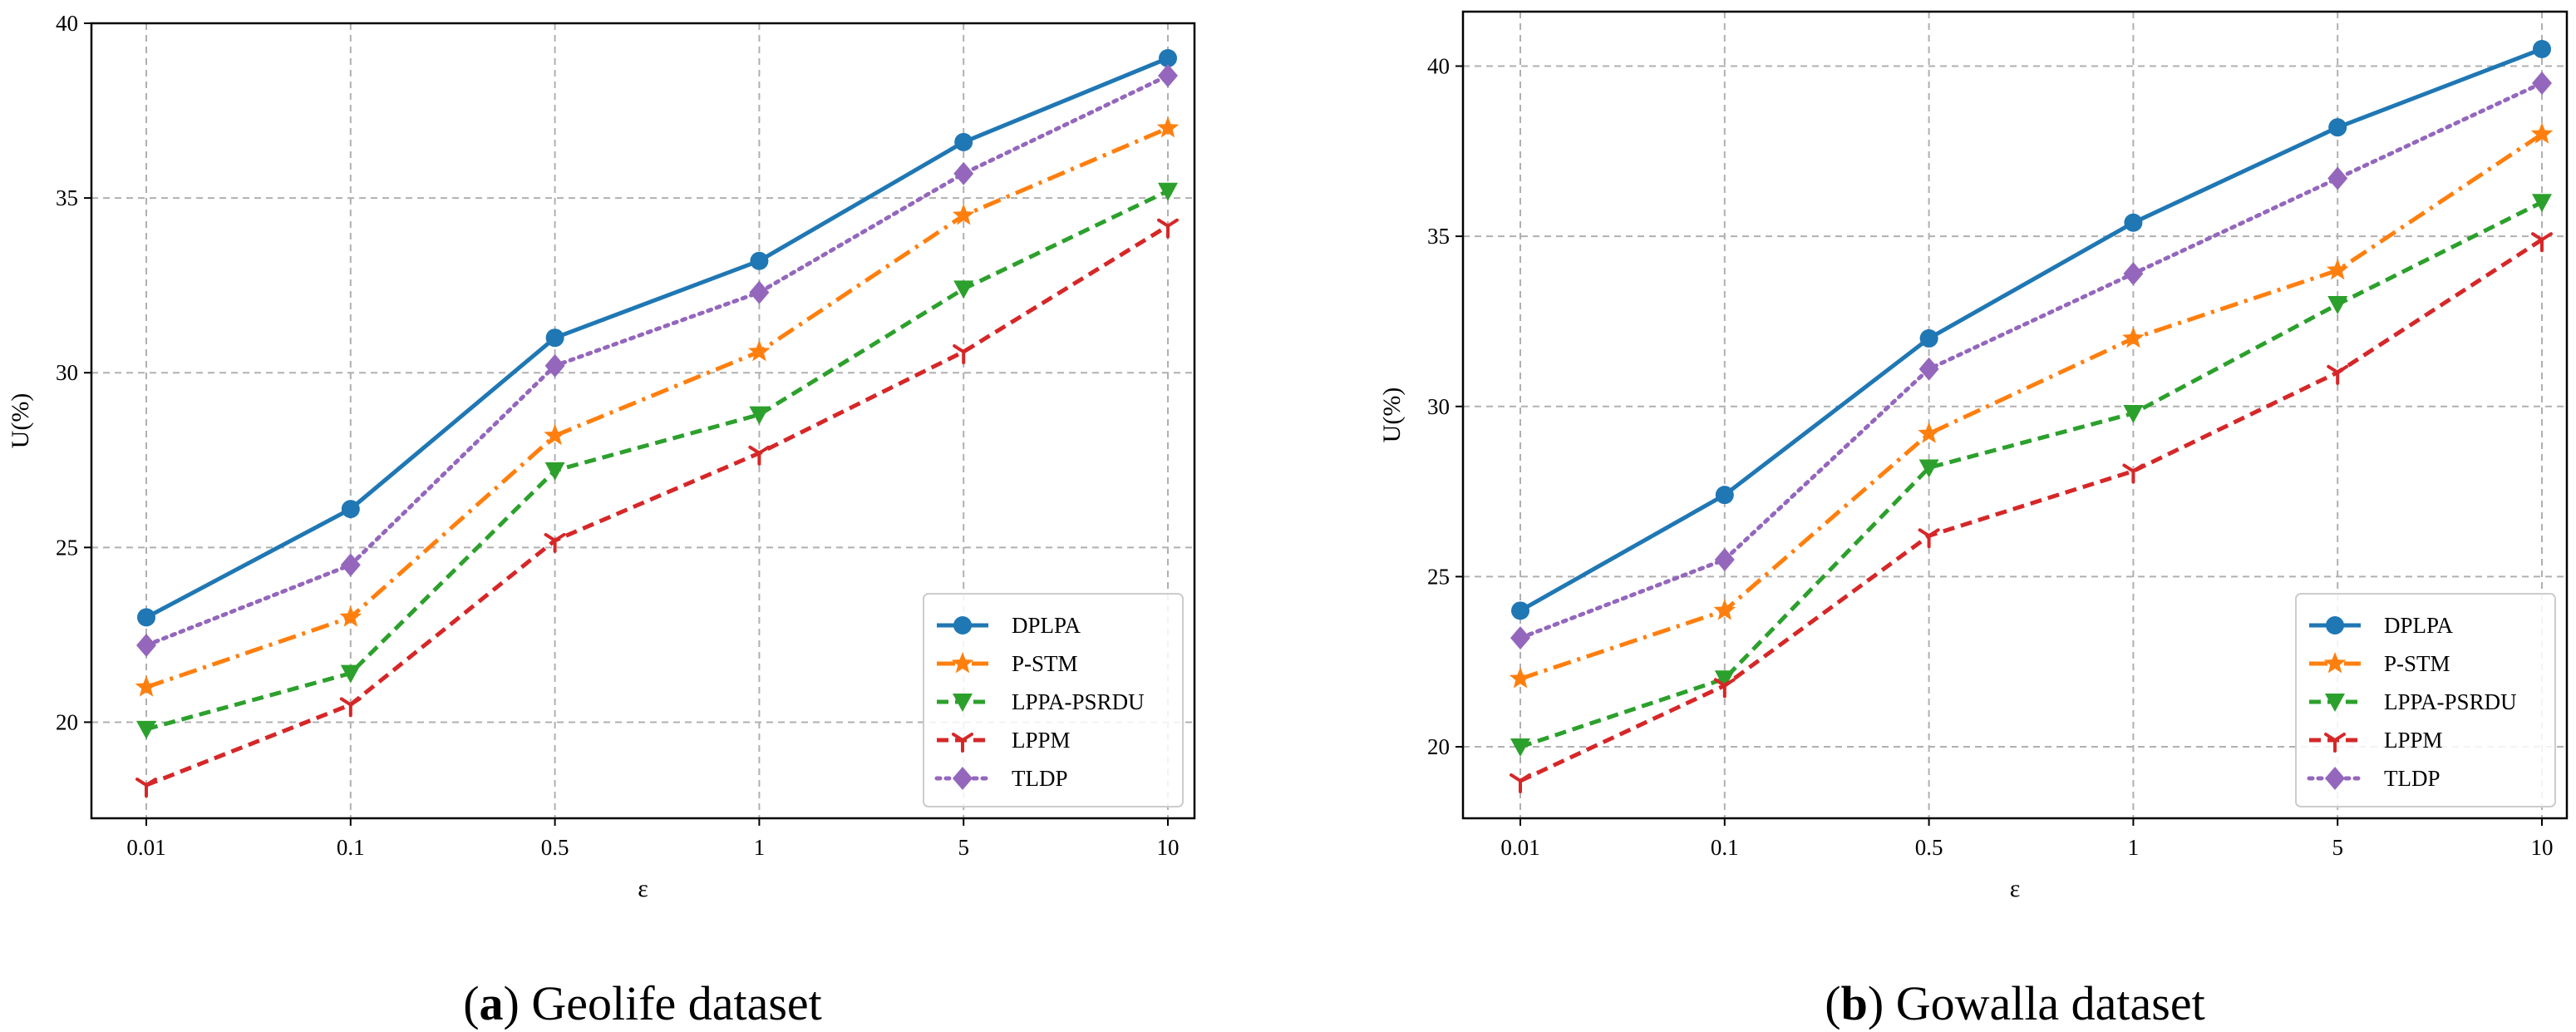 This screenshot has height=1032, width=2576. I want to click on caption-letter: b, so click(1854, 1003).